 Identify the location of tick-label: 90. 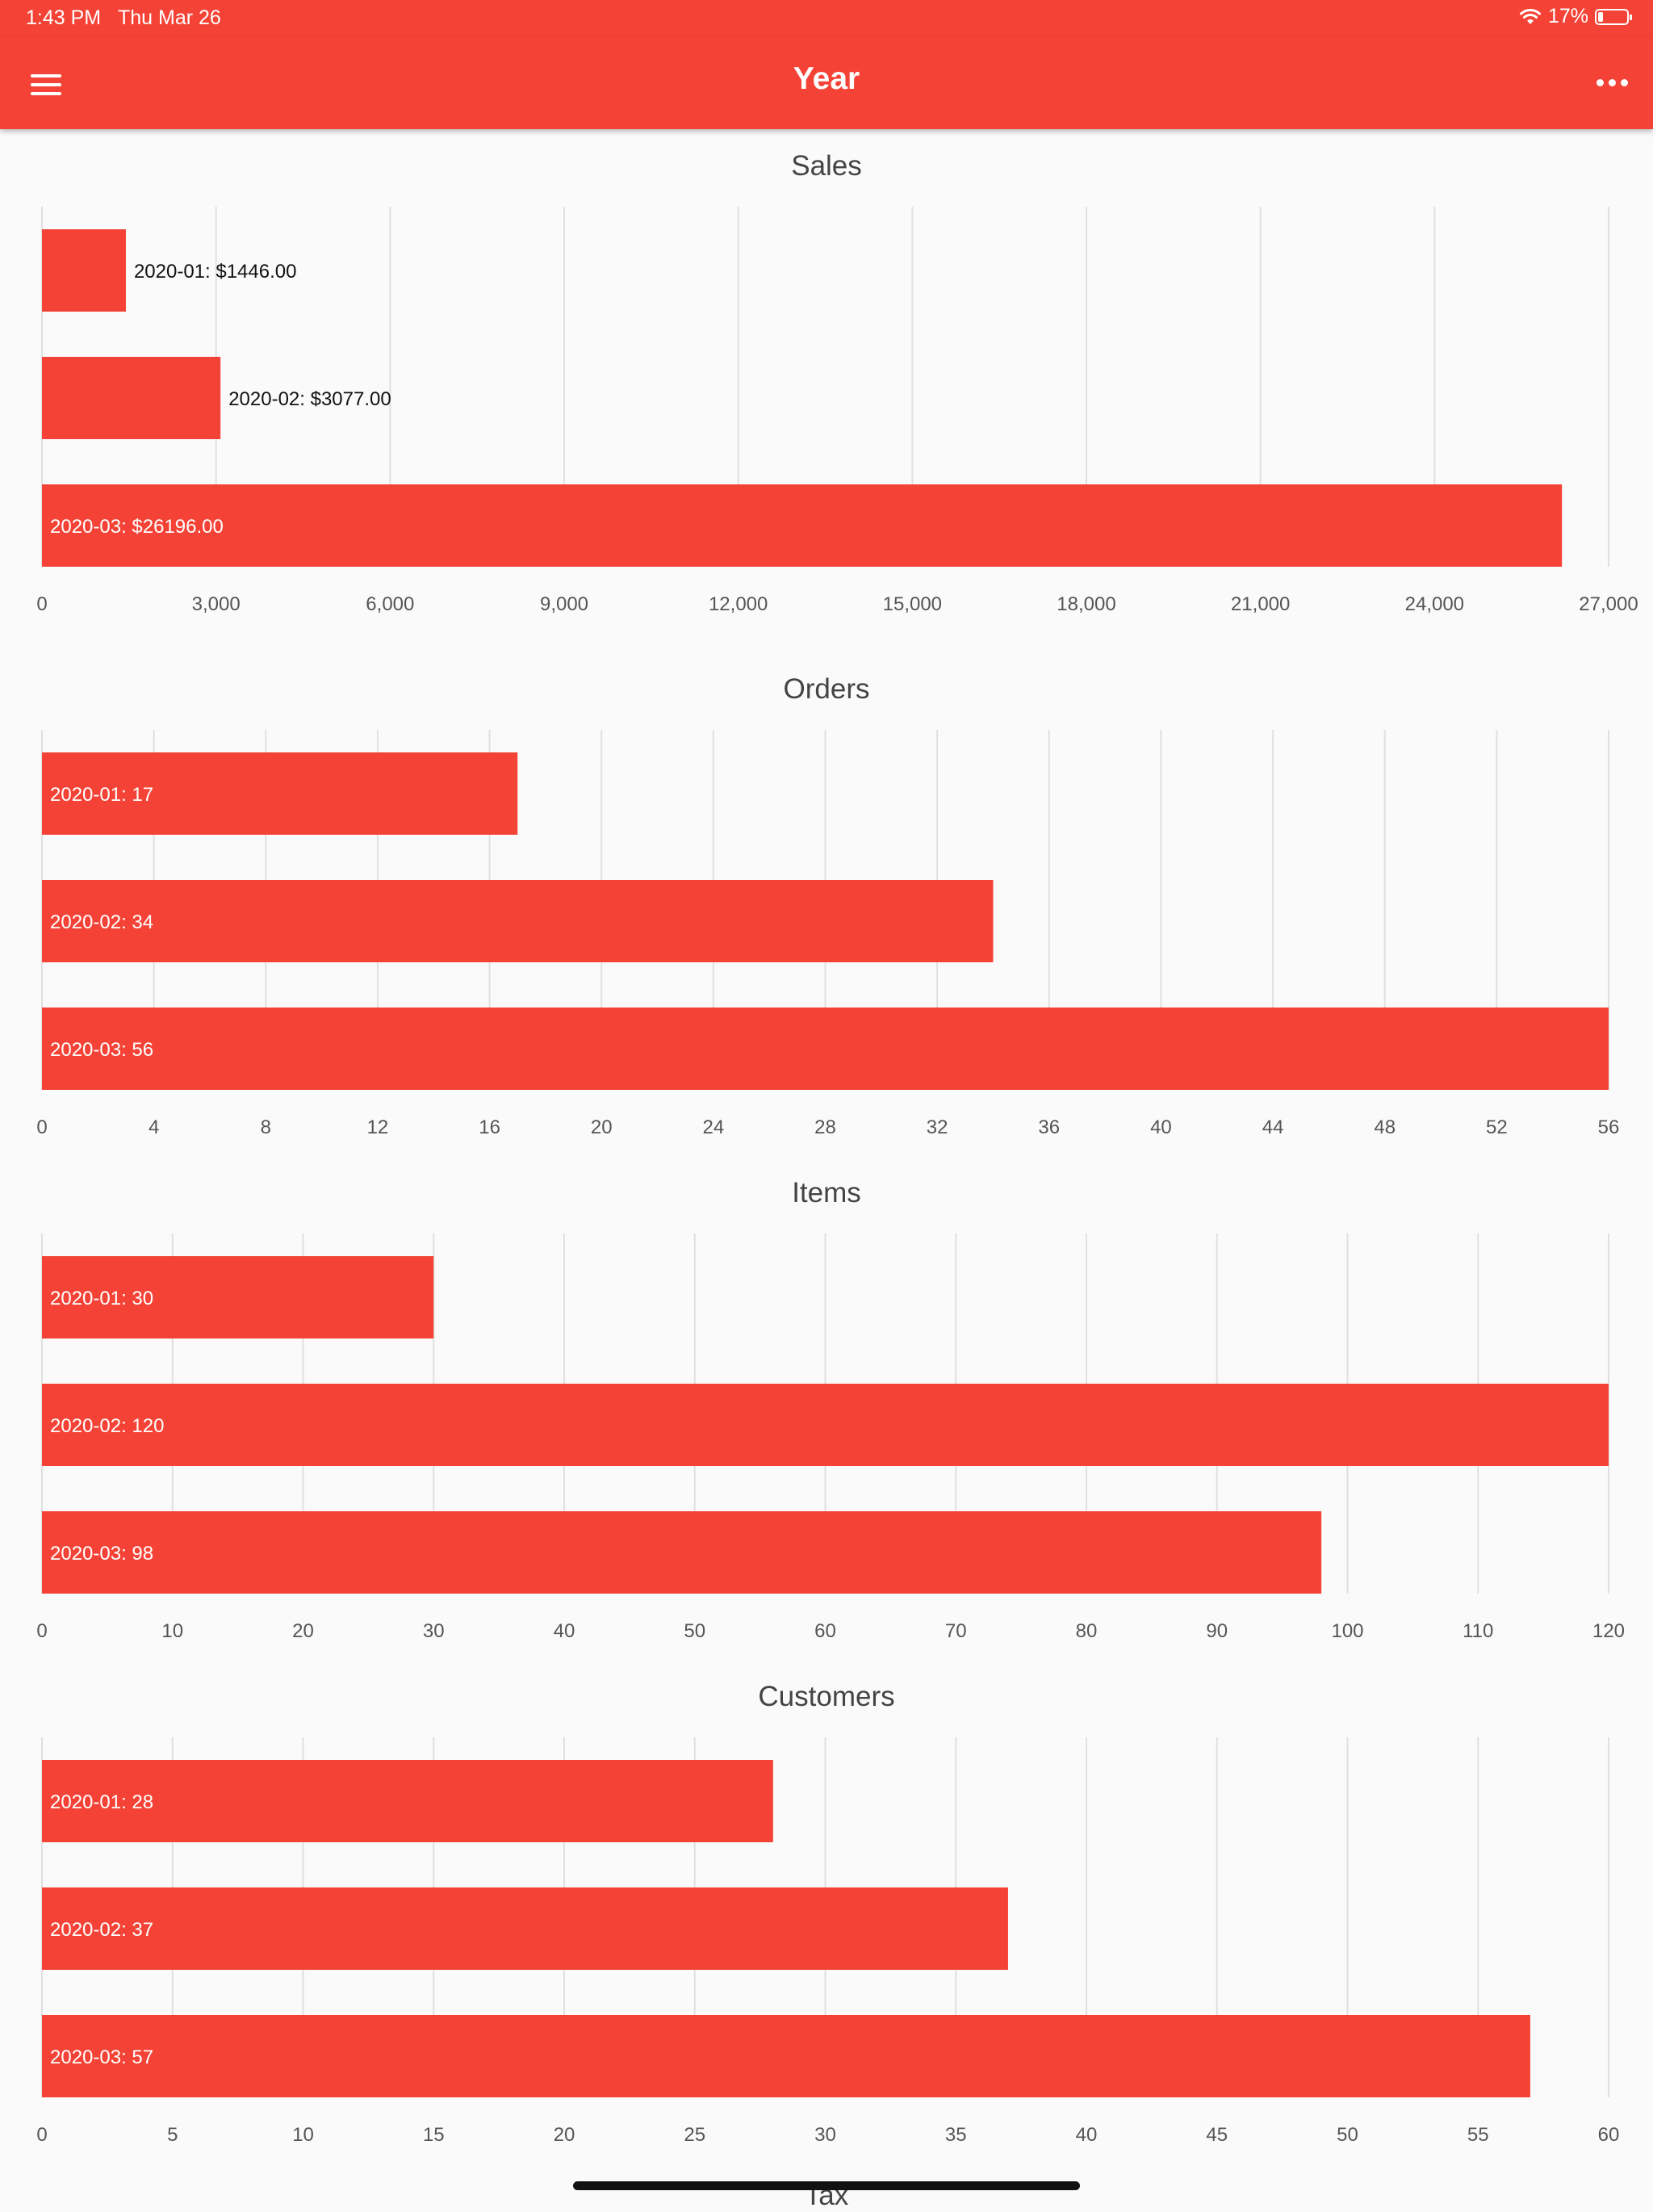
(1217, 1631).